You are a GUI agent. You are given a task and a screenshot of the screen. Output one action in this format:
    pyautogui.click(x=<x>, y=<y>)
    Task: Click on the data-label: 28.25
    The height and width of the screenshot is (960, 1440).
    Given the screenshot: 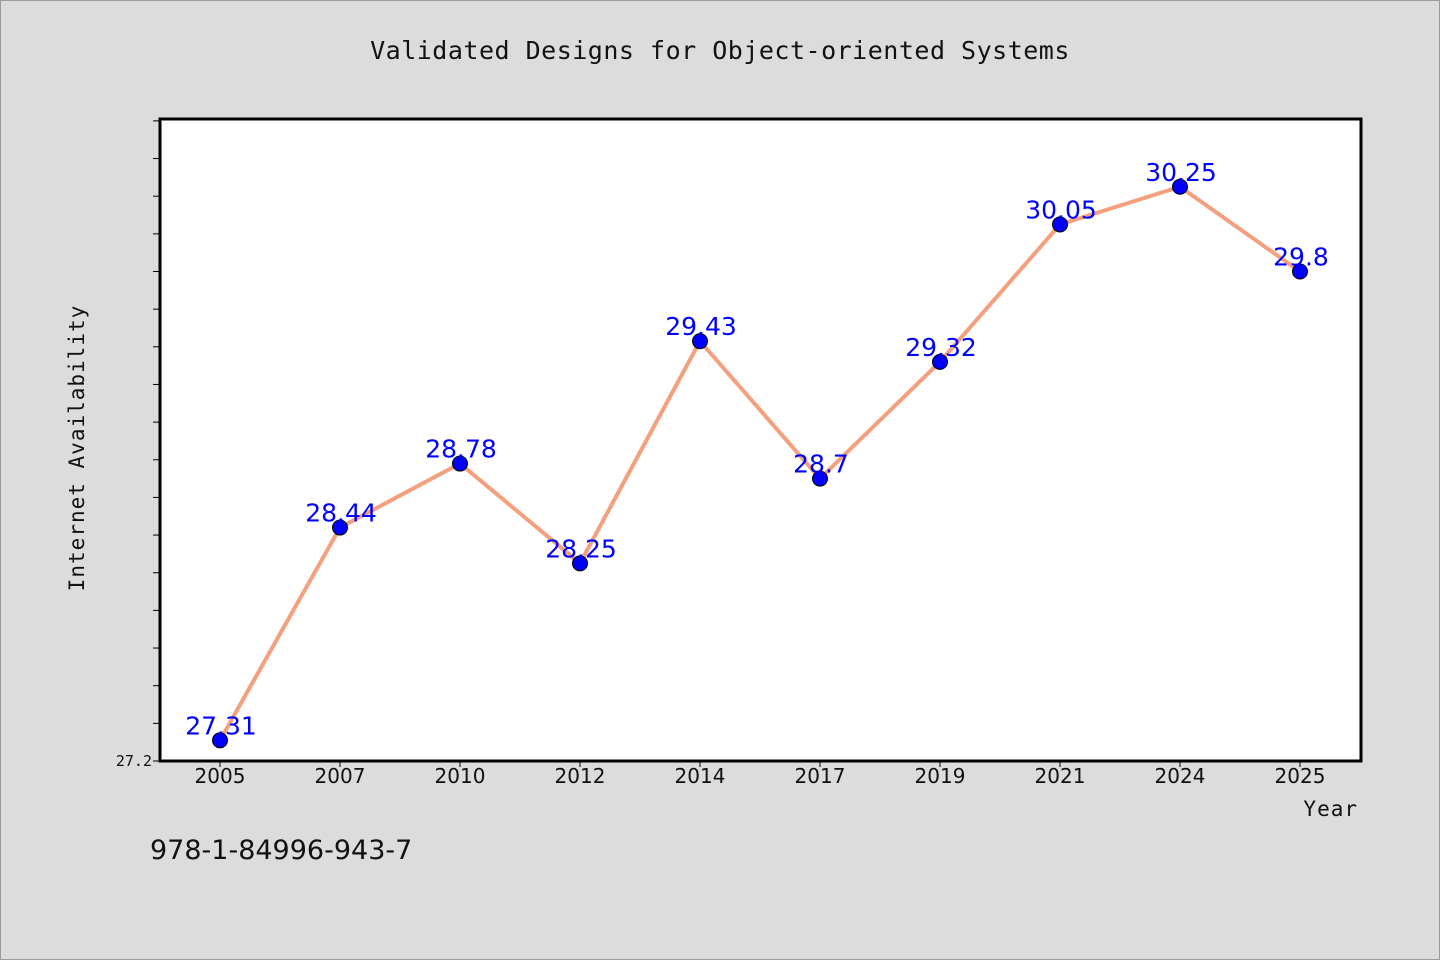 What is the action you would take?
    pyautogui.click(x=581, y=548)
    